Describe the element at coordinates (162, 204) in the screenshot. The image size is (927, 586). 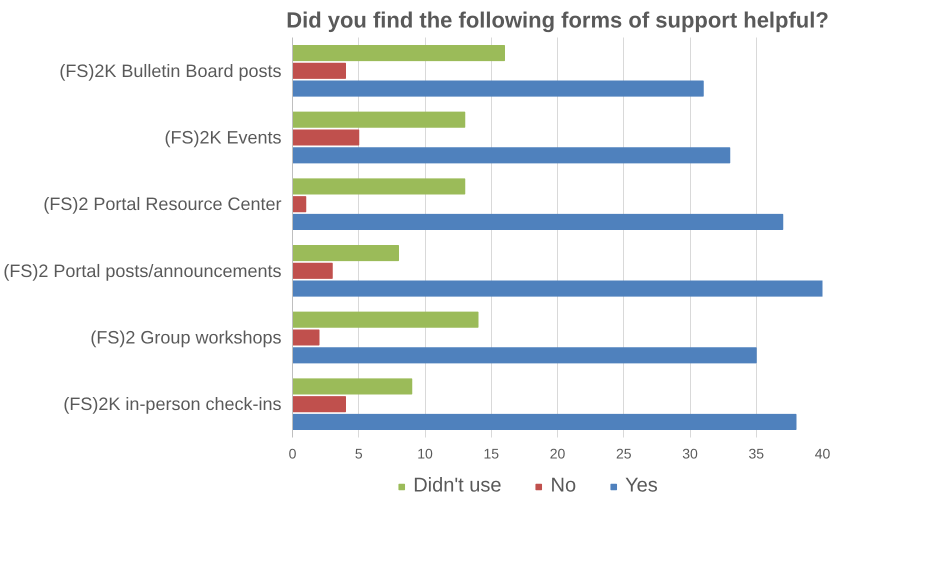
I see `y-tick-label: (FS)2 Portal Resource Center` at that location.